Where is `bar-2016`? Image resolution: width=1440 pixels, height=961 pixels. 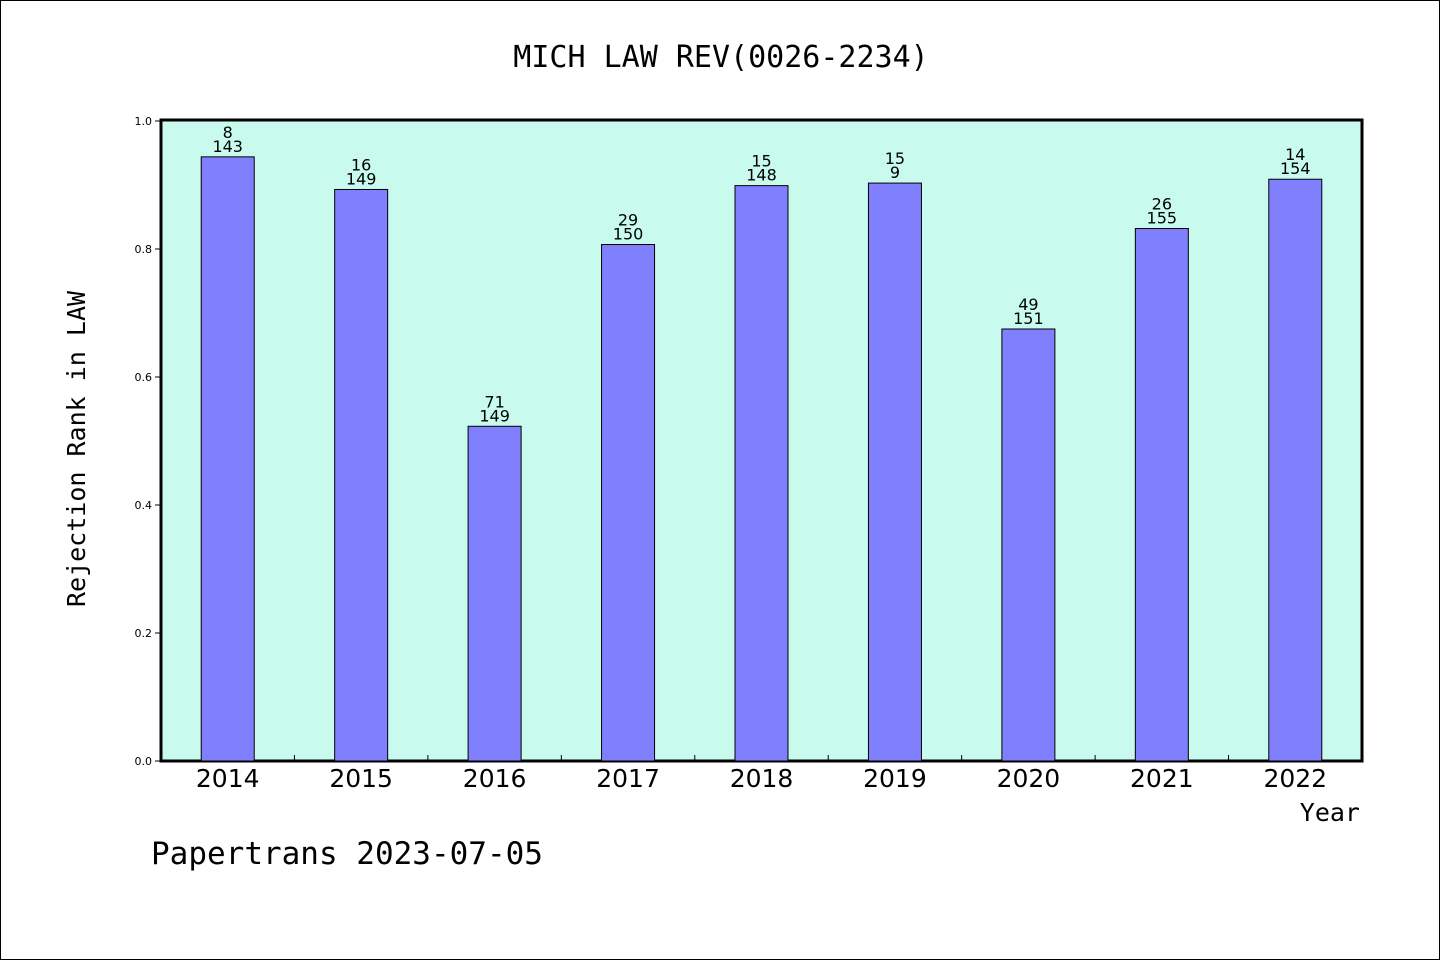
bar-2016 is located at coordinates (494, 593).